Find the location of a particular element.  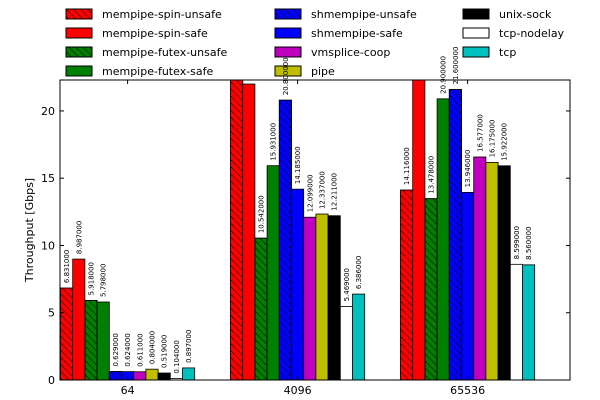

data-label-pipe-64: 0.804000 is located at coordinates (153, 347).